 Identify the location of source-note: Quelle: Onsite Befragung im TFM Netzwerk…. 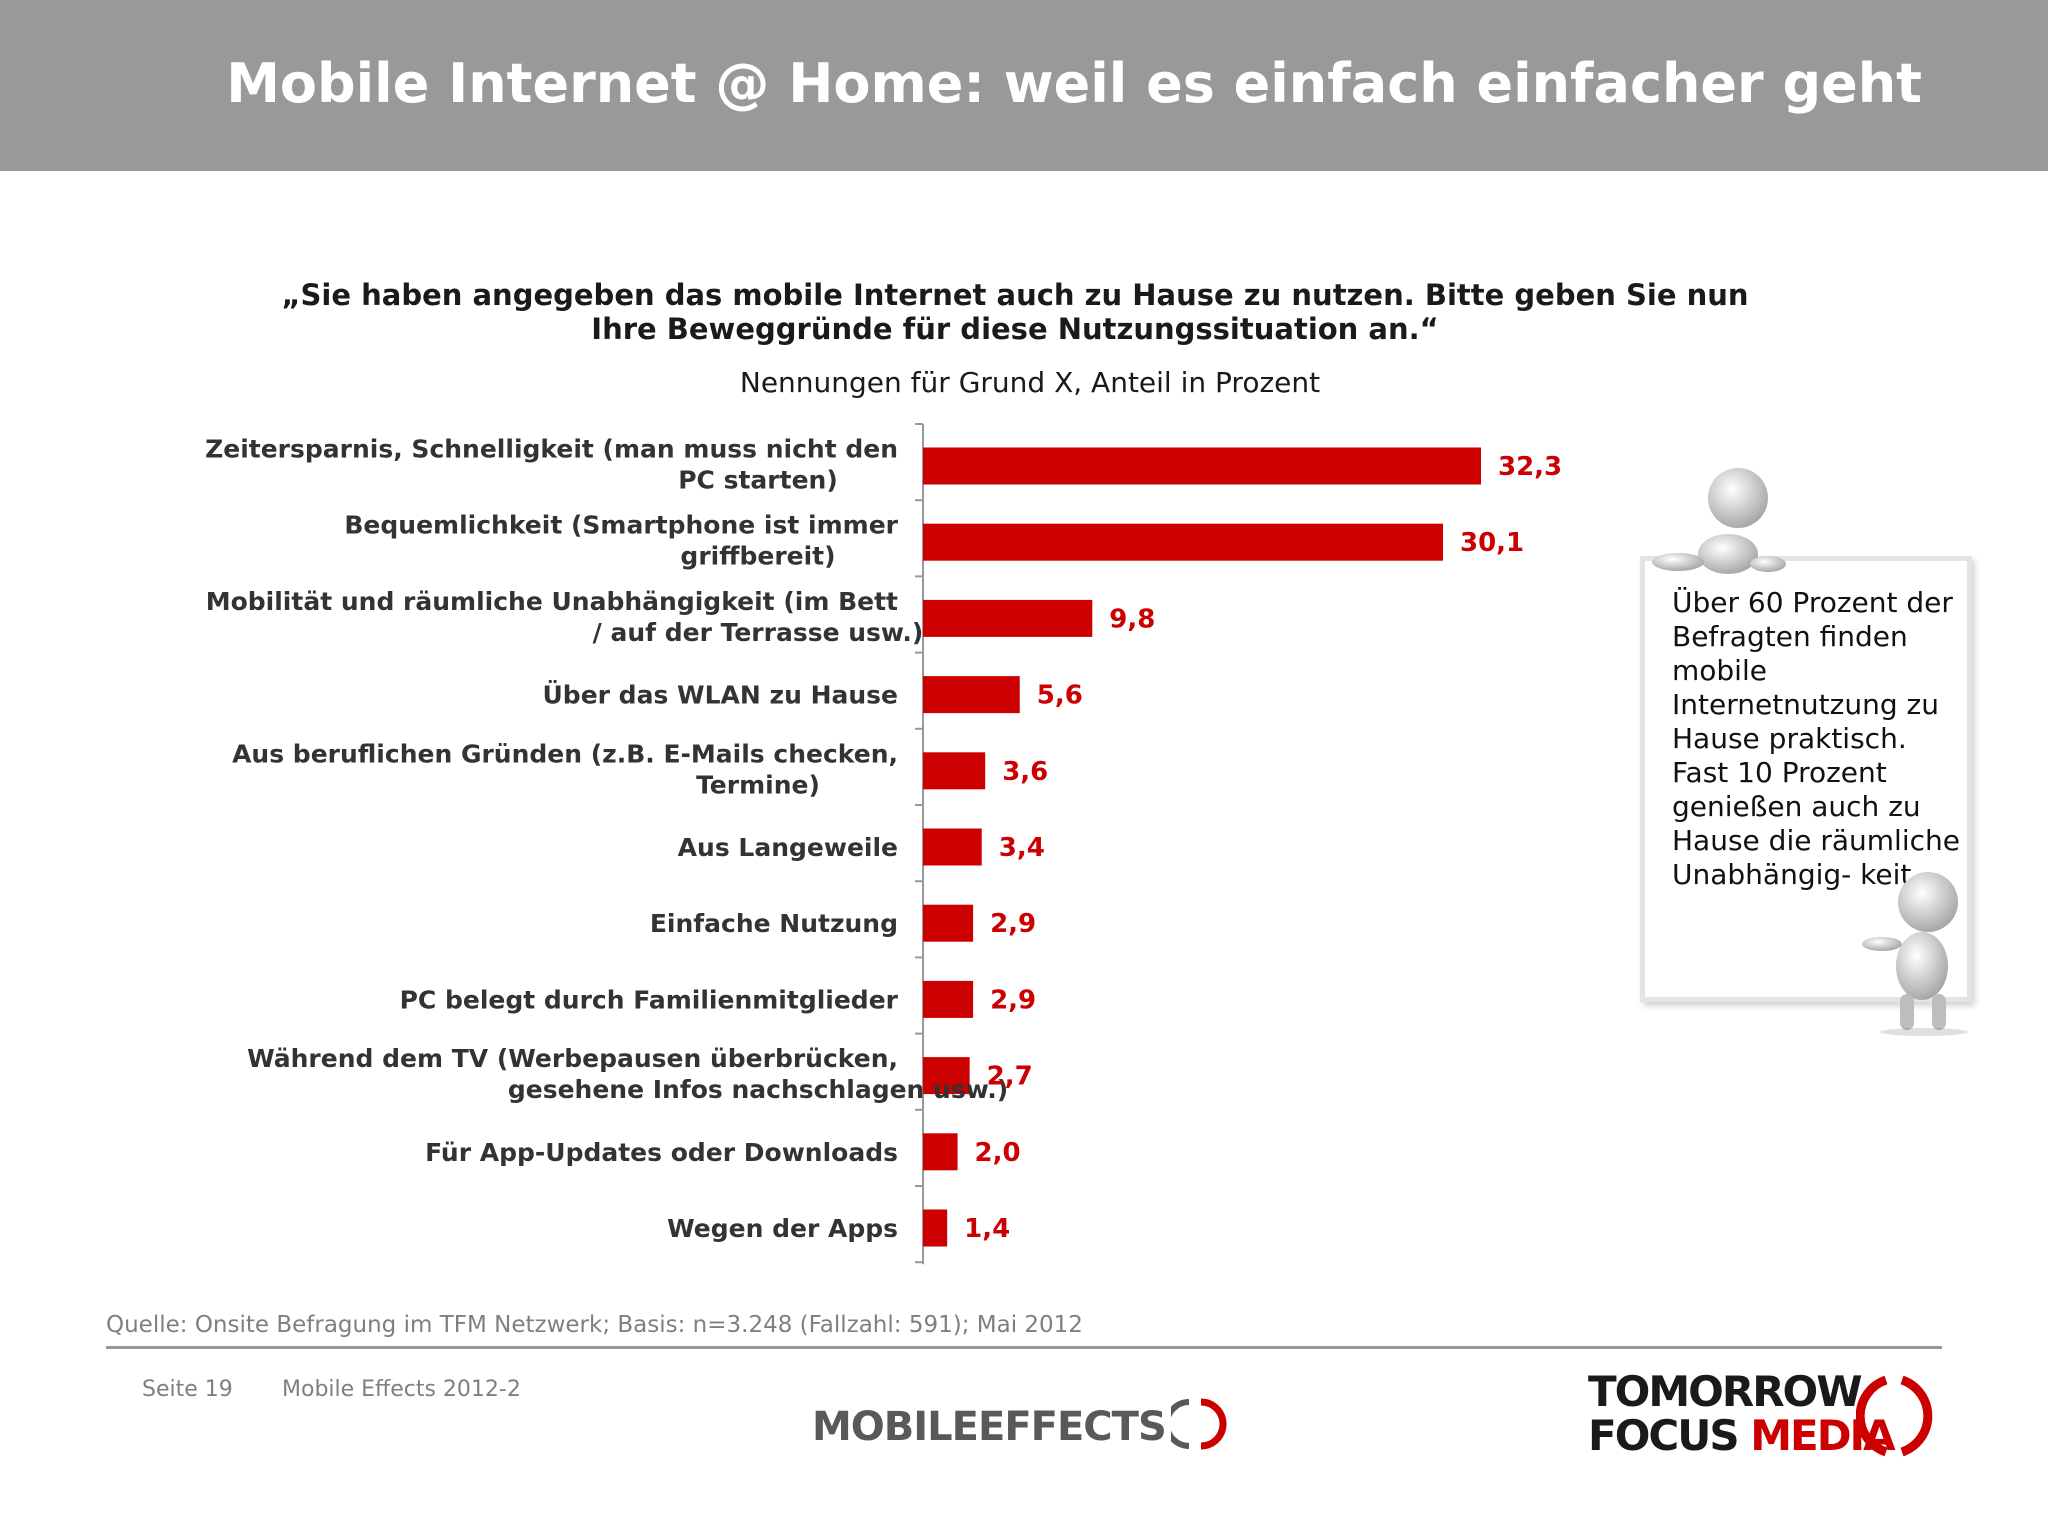
(594, 1325).